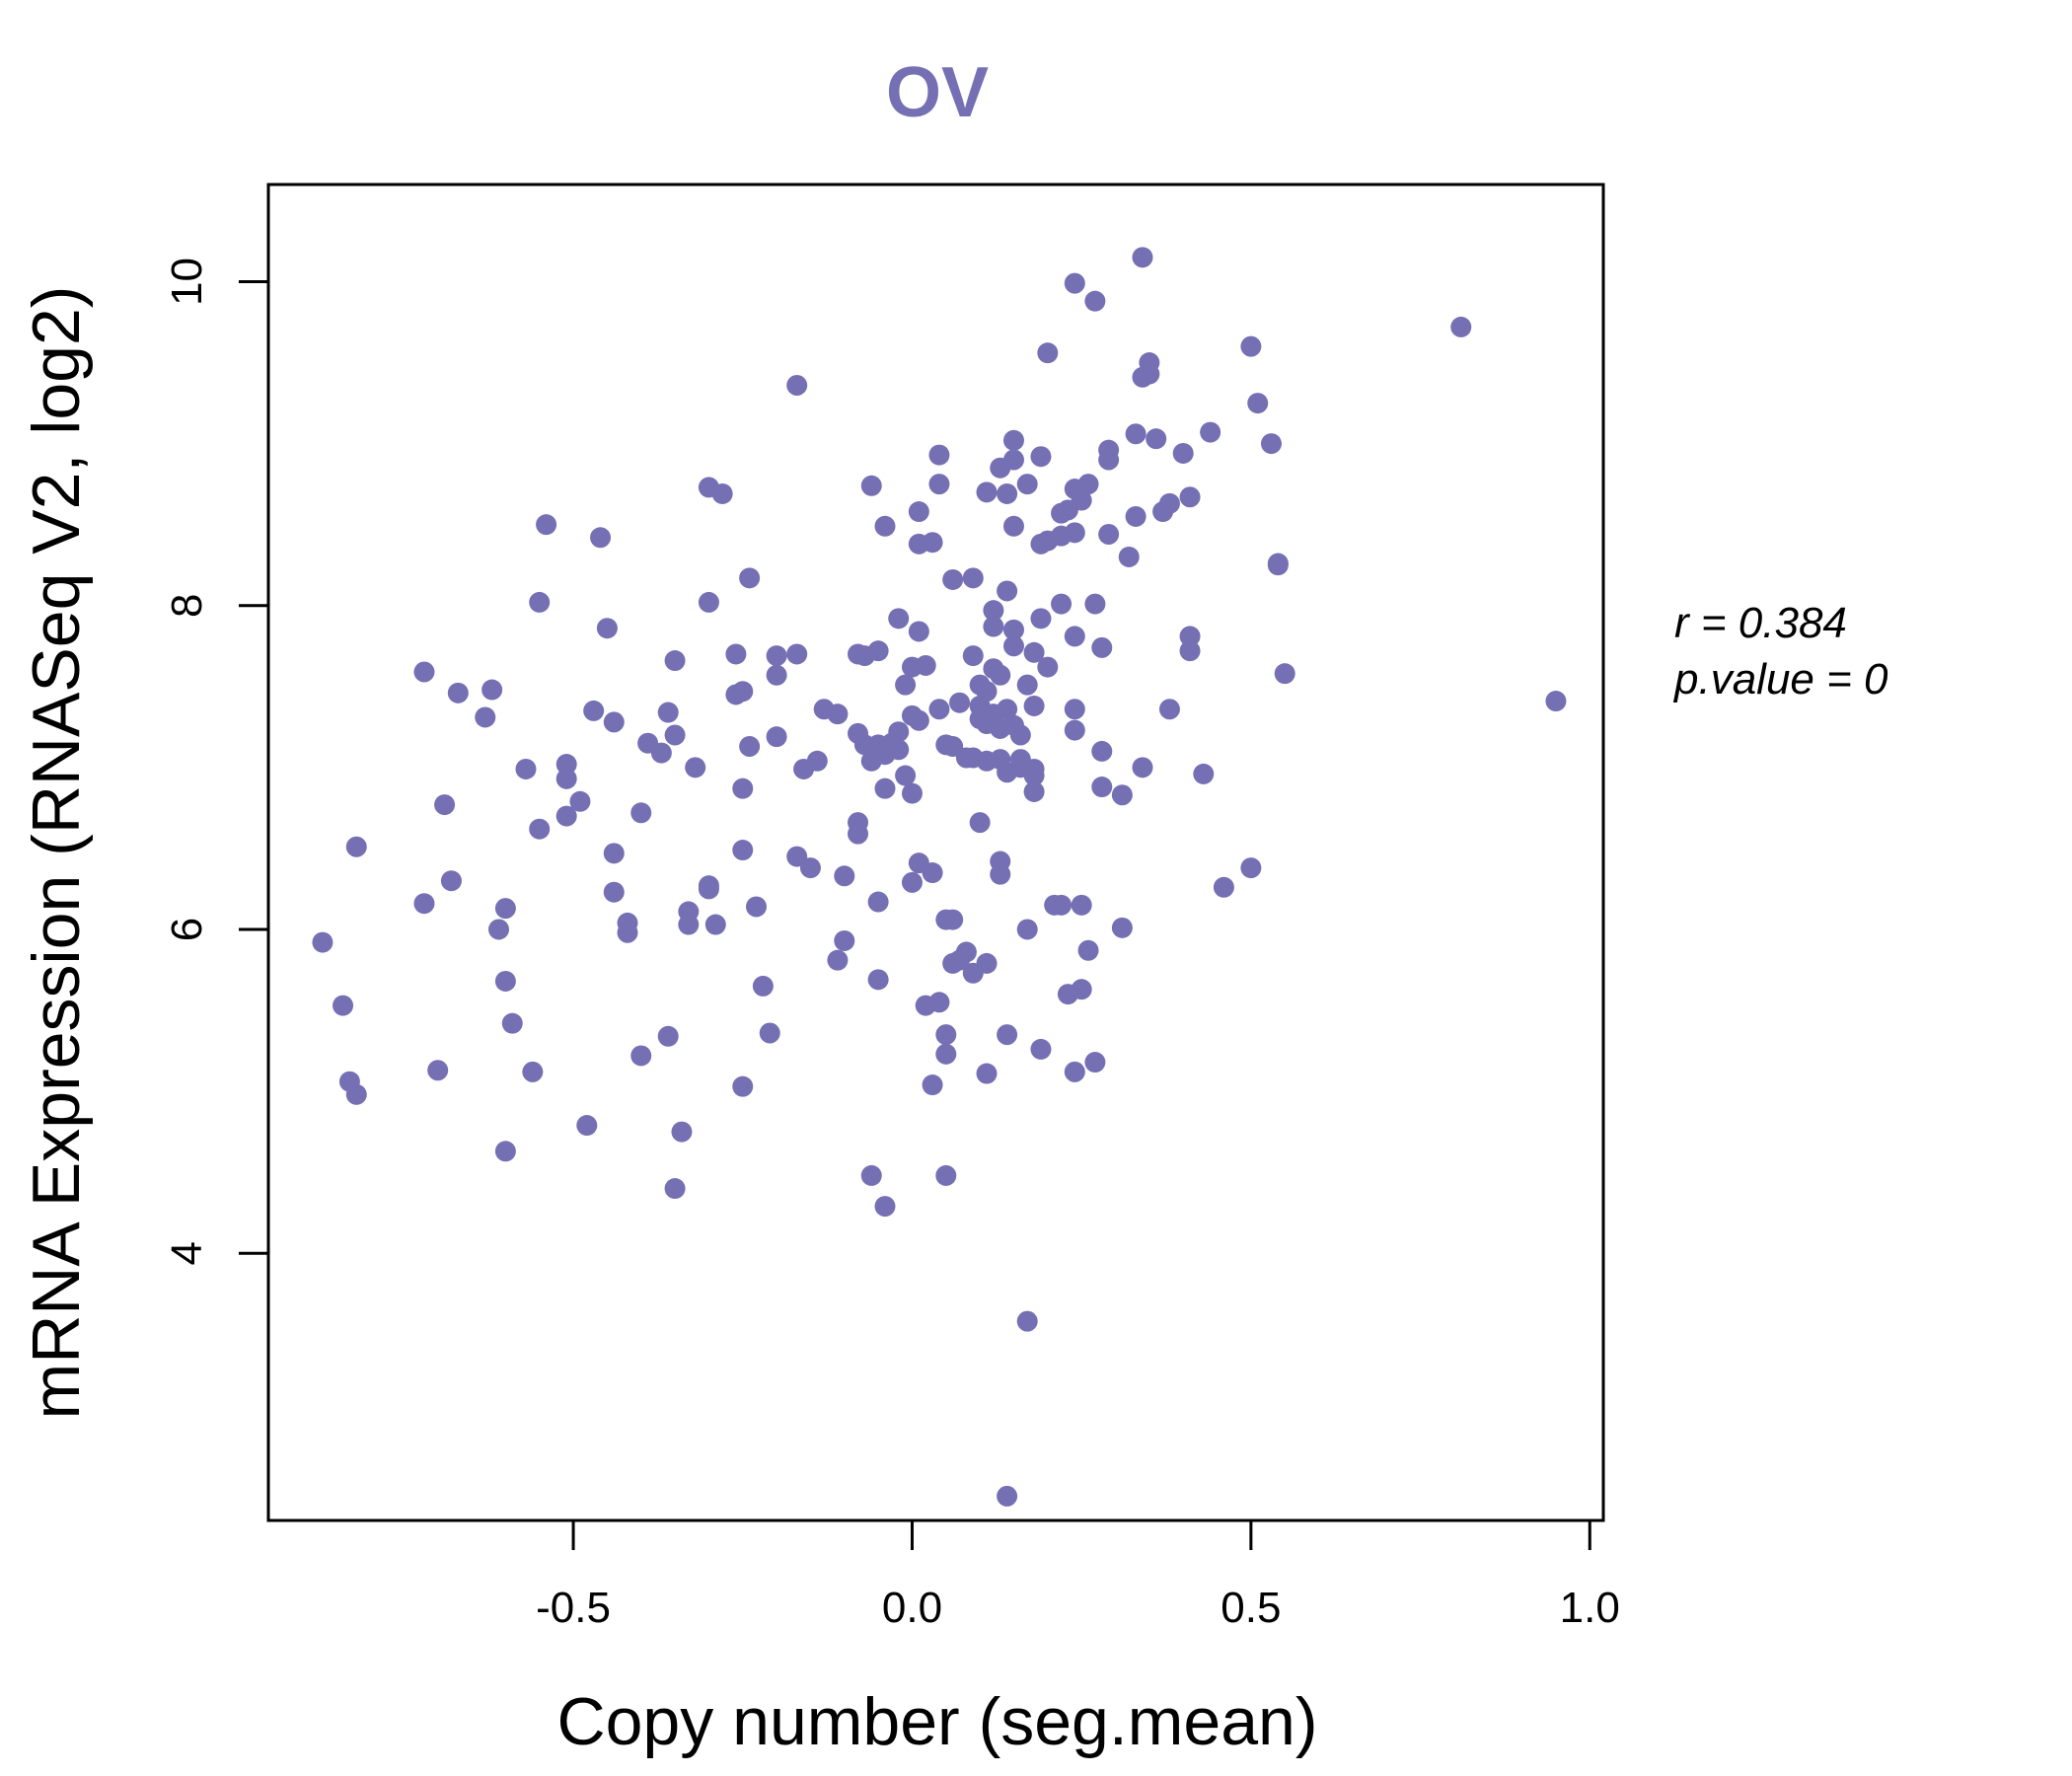  I want to click on y-tick-label: 4, so click(187, 1253).